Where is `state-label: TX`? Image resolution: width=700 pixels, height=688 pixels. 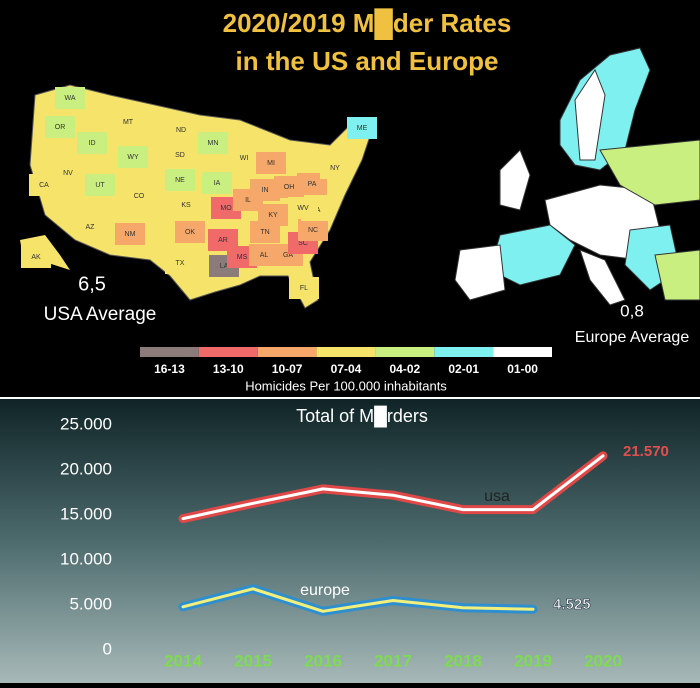
state-label: TX is located at coordinates (180, 263).